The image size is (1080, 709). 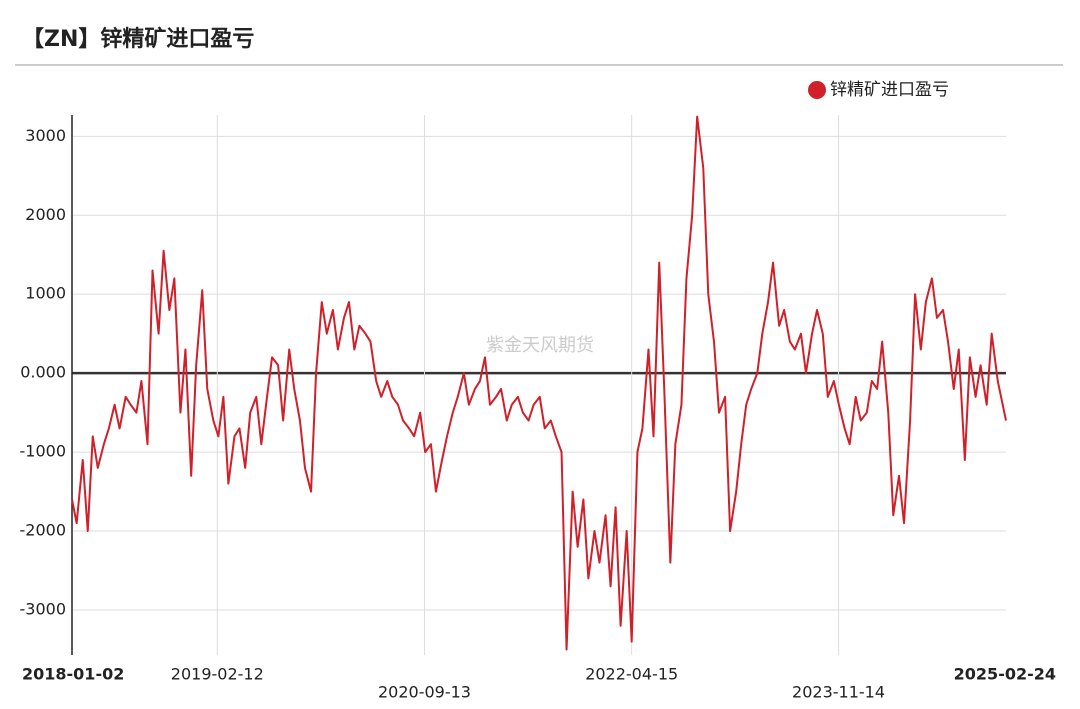 What do you see at coordinates (817, 90) in the screenshot?
I see `legend-marker` at bounding box center [817, 90].